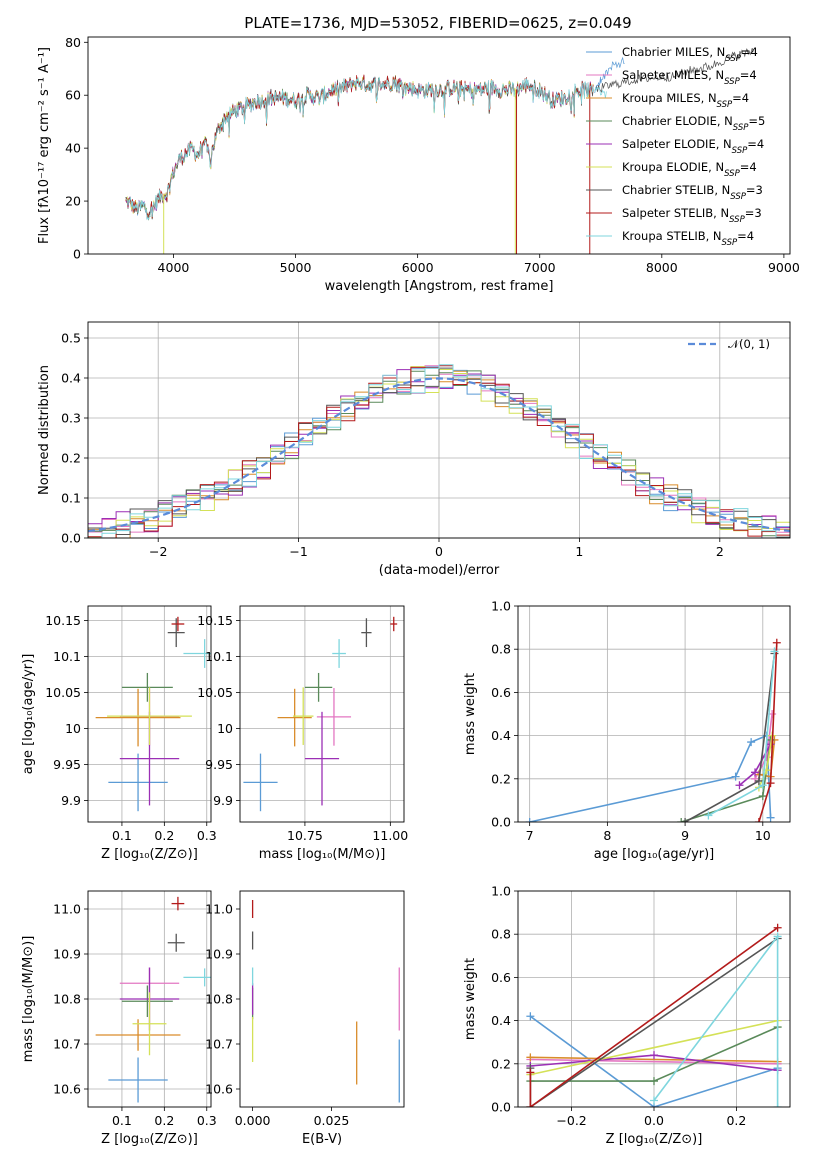 This screenshot has height=1170, width=819. I want to click on y-tick-label: 10.9, so click(219, 954).